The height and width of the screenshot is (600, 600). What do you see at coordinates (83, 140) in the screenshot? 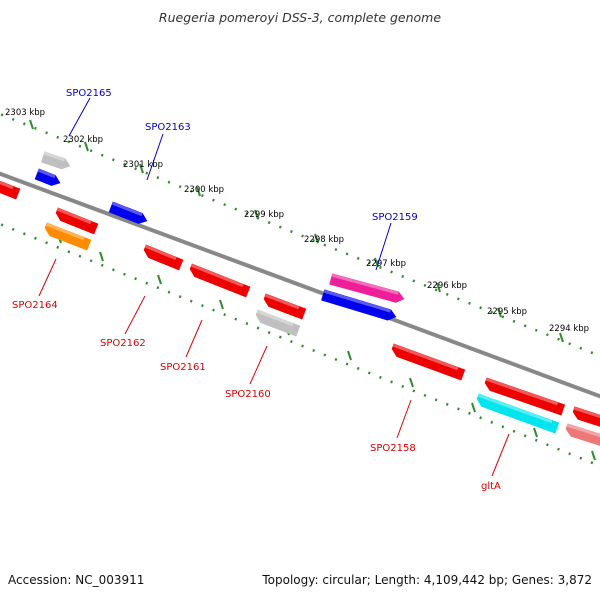
I see `tick-label: 2302 kbp` at bounding box center [83, 140].